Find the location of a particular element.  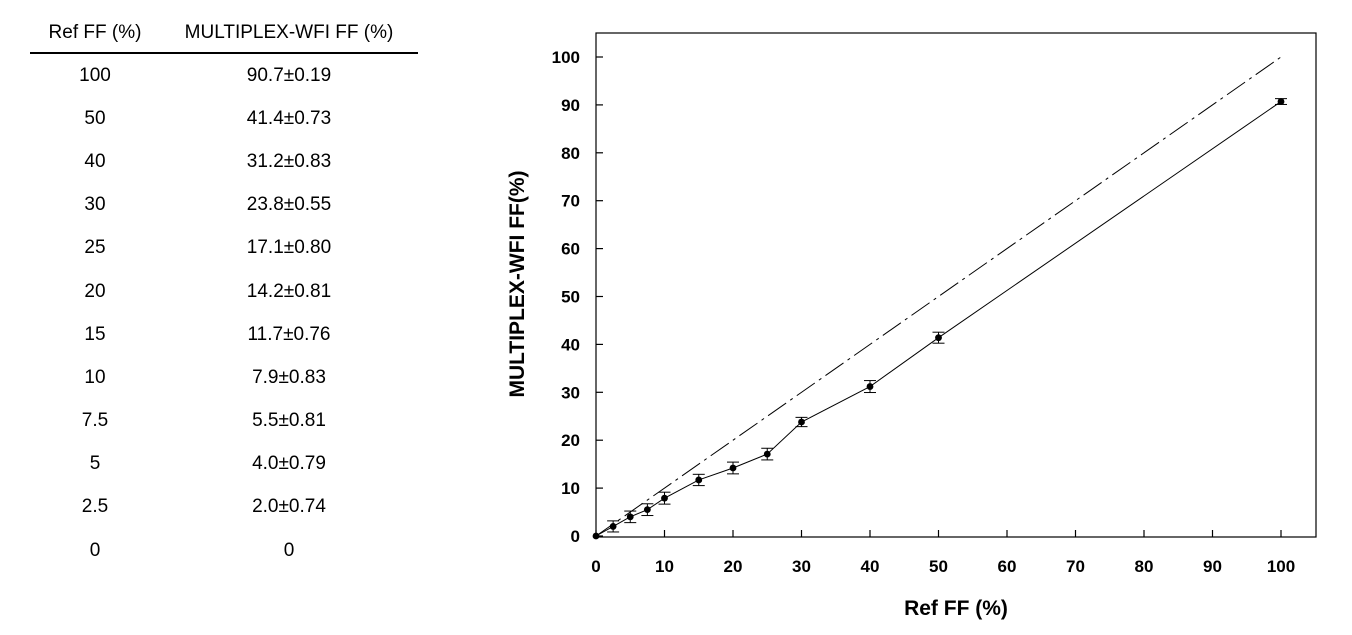

y-axis-label: MULTIPLEX-WFI FF(%) is located at coordinates (517, 283).